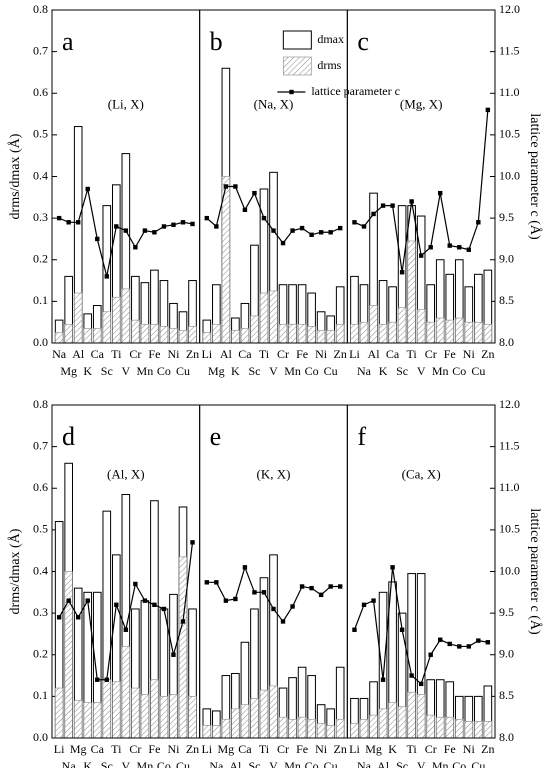 The height and width of the screenshot is (768, 550). I want to click on x-tick-label: Cu, so click(478, 371).